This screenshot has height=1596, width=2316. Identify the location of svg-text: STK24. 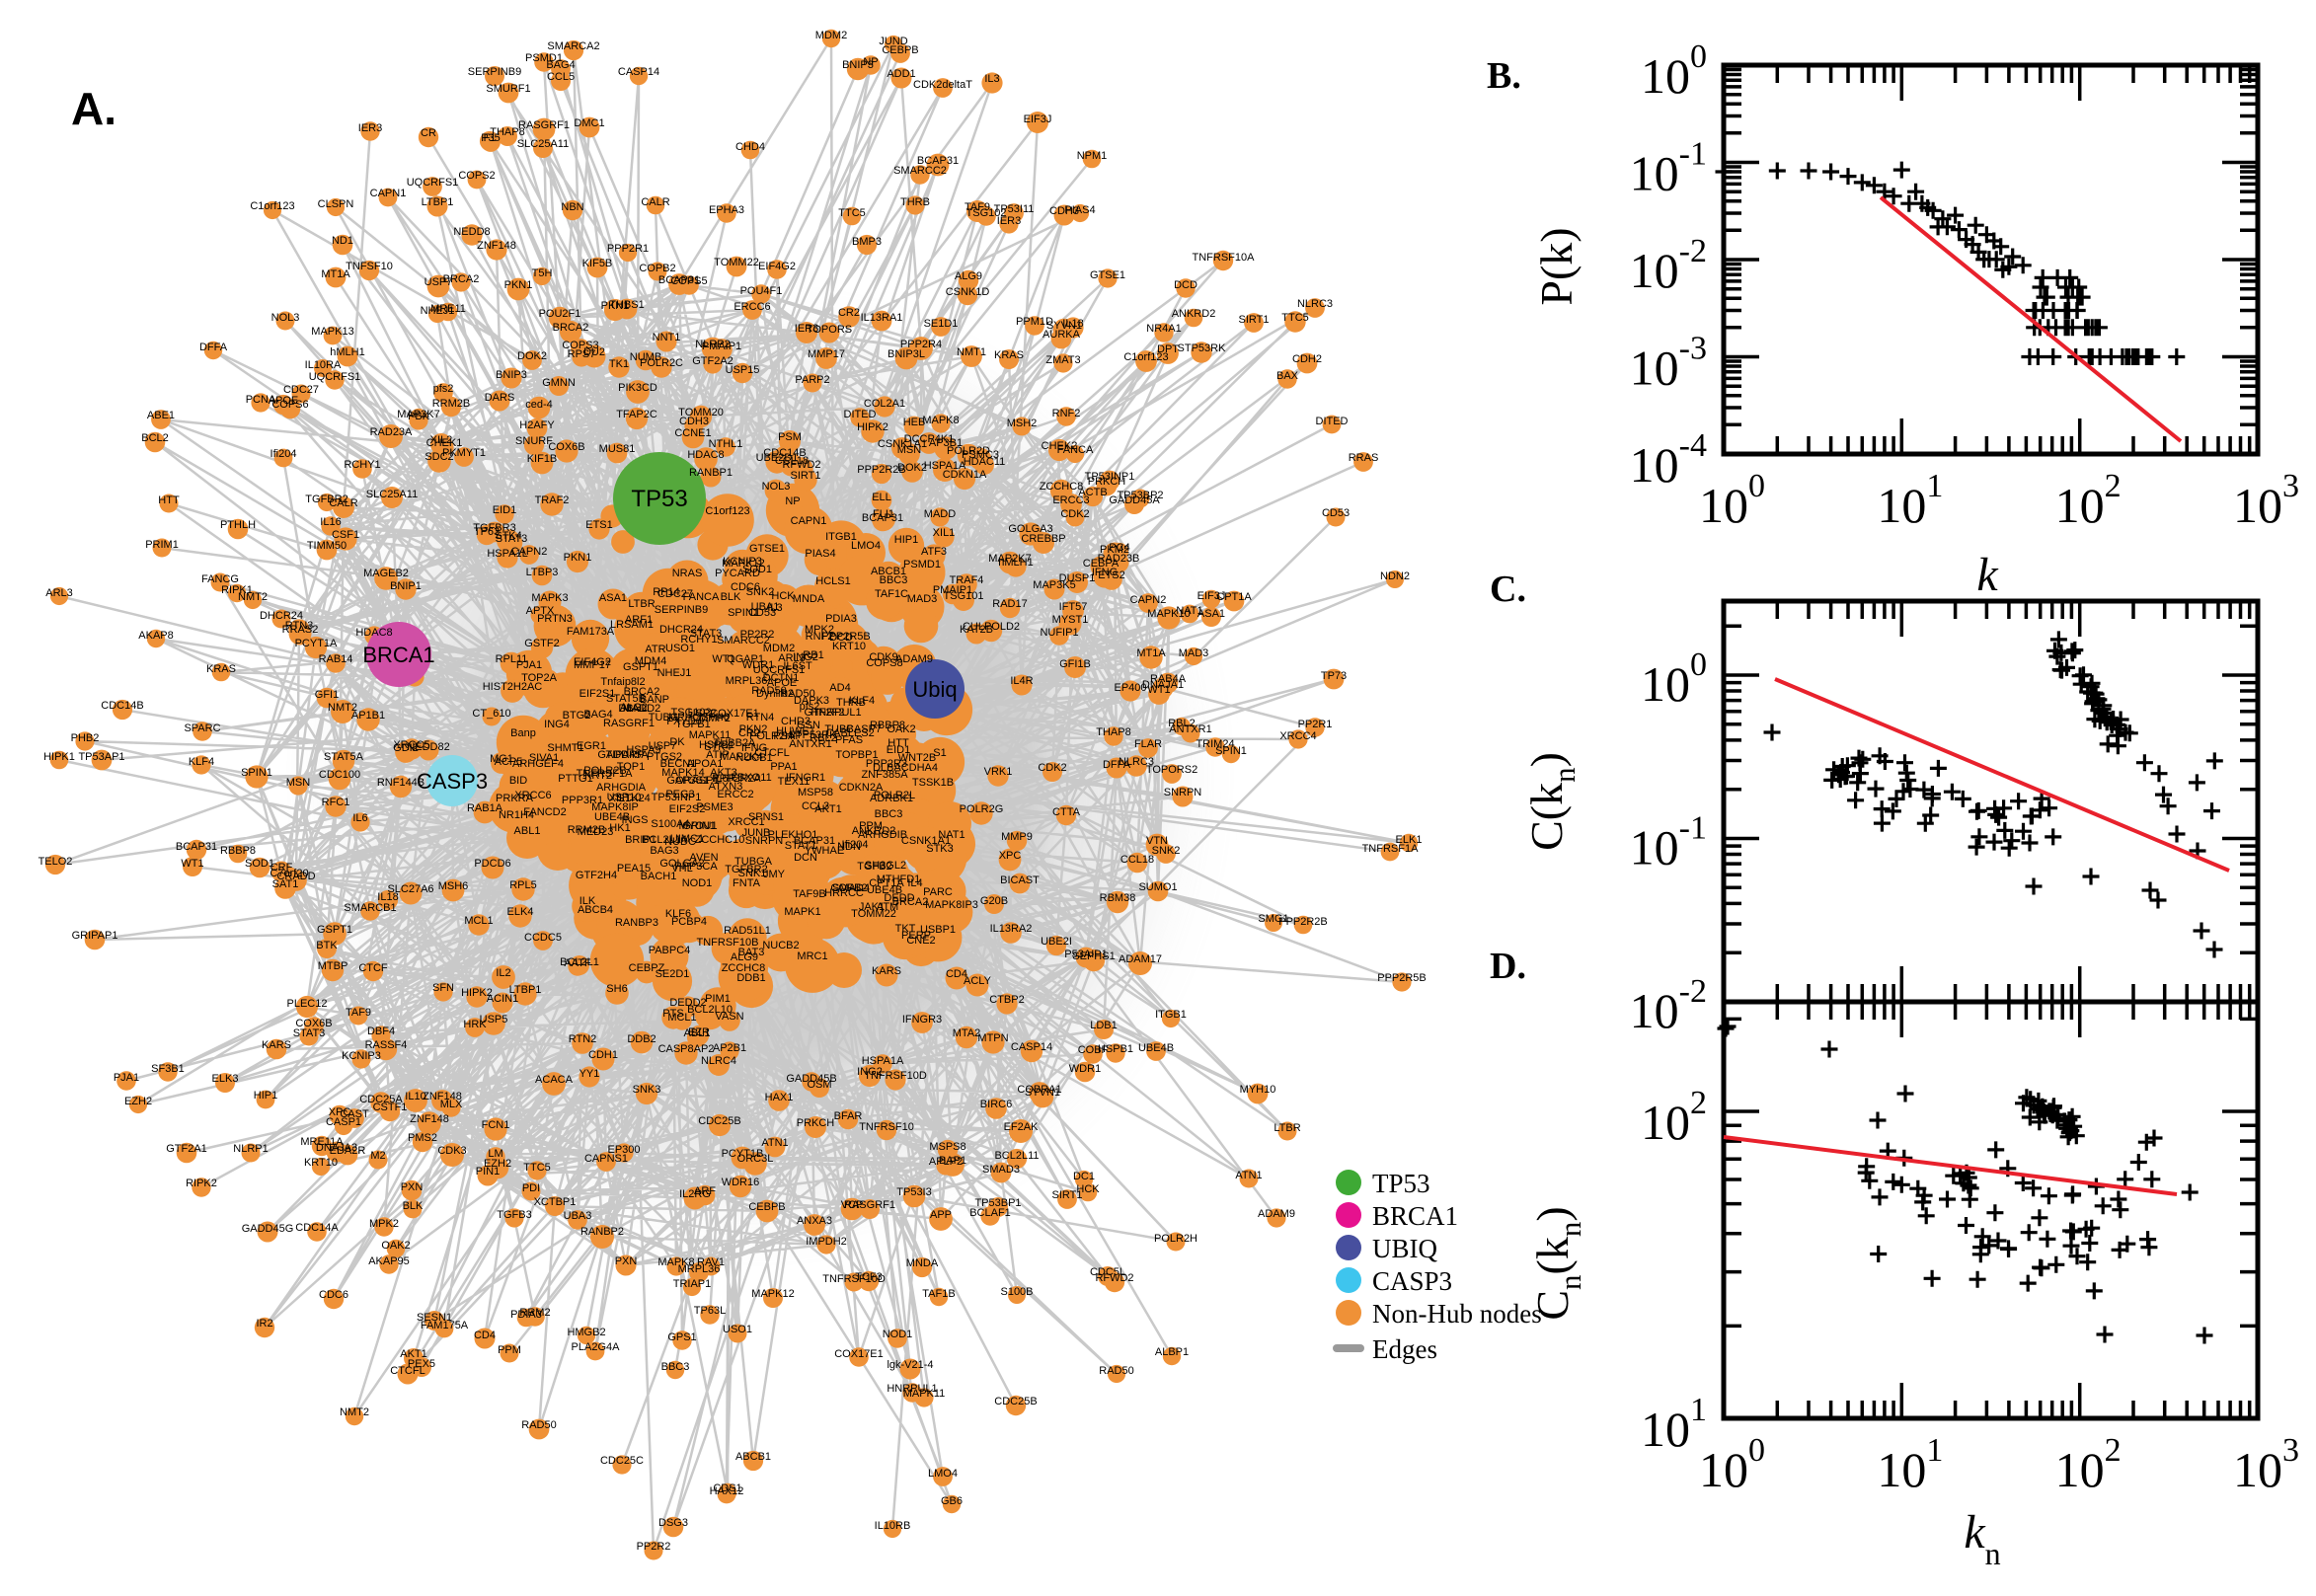
(634, 798).